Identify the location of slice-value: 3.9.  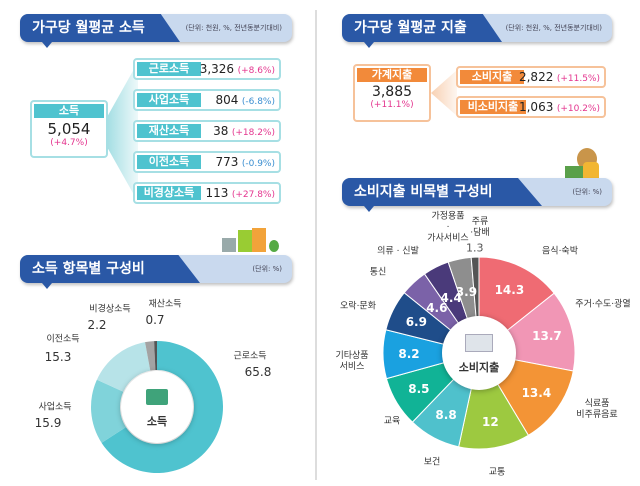
(466, 292).